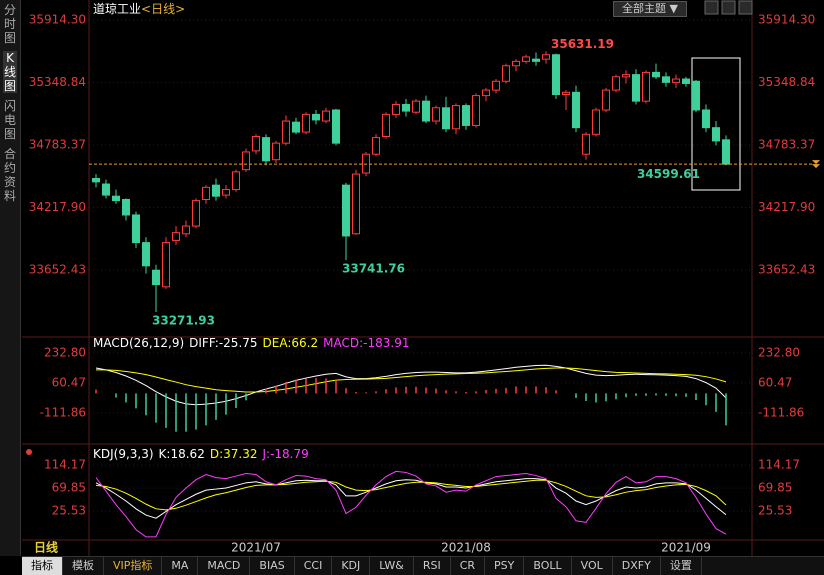 This screenshot has height=575, width=824. I want to click on indicator-title: KDJ(9,3,3), so click(123, 454).